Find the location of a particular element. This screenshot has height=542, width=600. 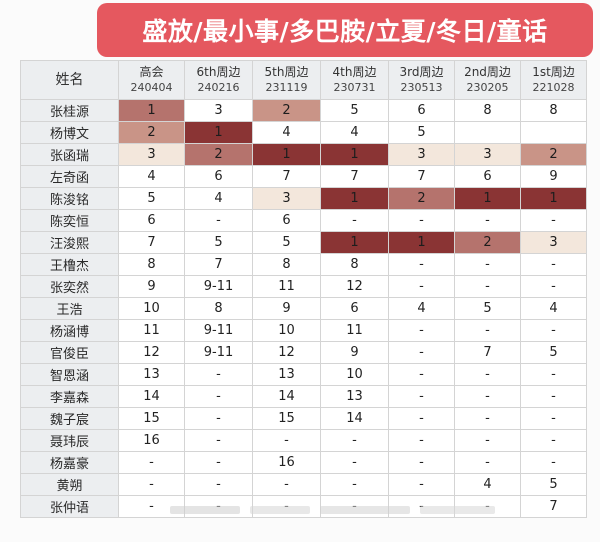

table-row: 张桂源 1 3 2 5 6 8 8 is located at coordinates (303, 110).